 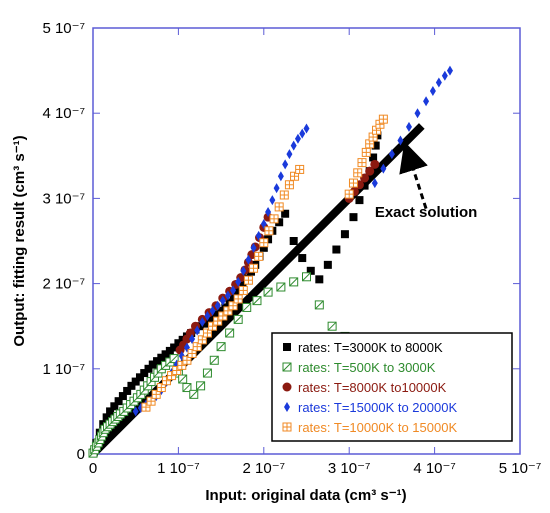 I want to click on legend-label: rates: T=10000K to 15000K, so click(x=377, y=427).